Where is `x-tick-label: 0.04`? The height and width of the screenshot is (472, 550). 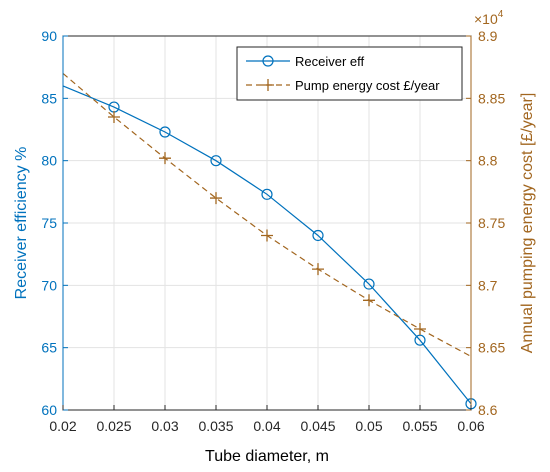
x-tick-label: 0.04 is located at coordinates (266, 426).